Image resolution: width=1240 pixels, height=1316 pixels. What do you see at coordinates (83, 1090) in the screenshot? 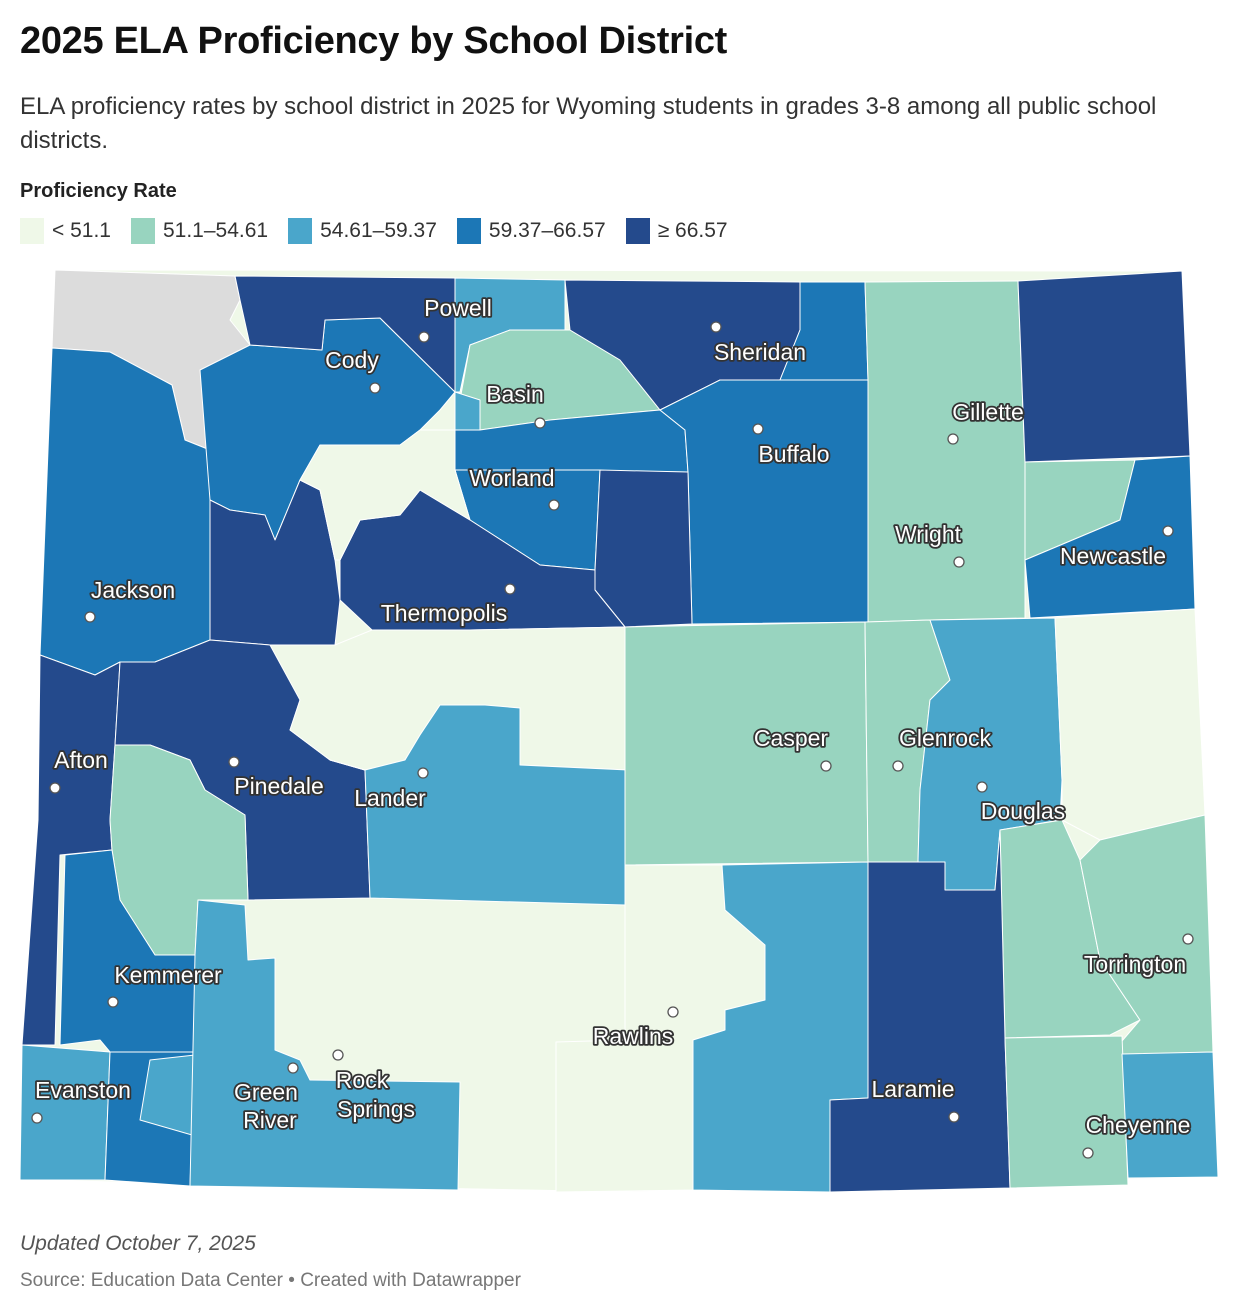
I see `city-label: Evanston` at bounding box center [83, 1090].